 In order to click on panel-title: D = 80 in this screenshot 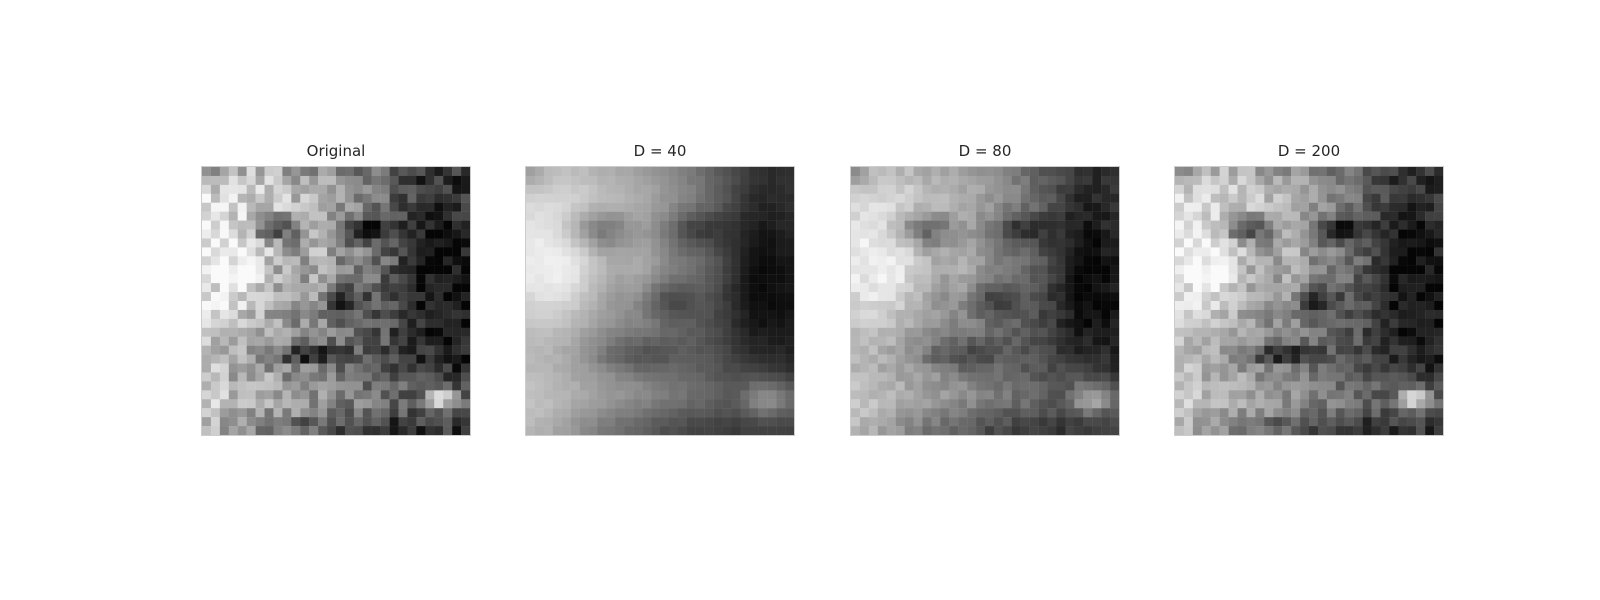, I will do `click(985, 153)`.